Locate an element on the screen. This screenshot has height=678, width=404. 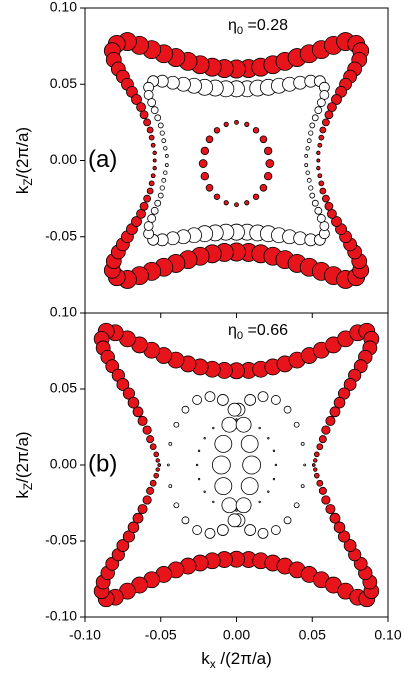
annotation-main: η is located at coordinates (232, 330).